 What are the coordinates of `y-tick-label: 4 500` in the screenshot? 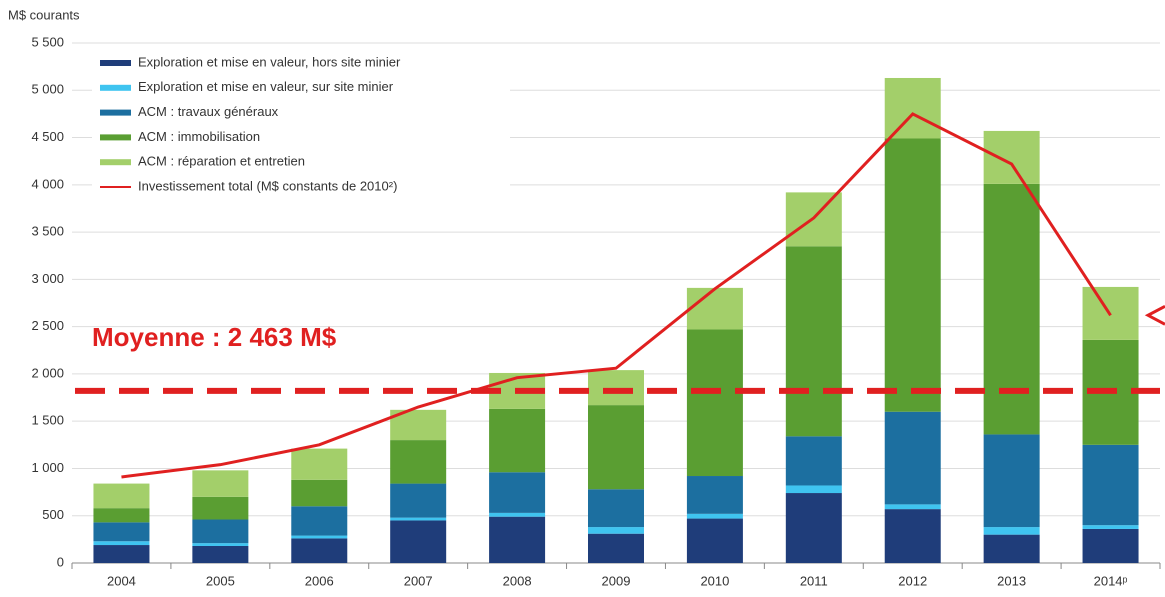 It's located at (47, 136).